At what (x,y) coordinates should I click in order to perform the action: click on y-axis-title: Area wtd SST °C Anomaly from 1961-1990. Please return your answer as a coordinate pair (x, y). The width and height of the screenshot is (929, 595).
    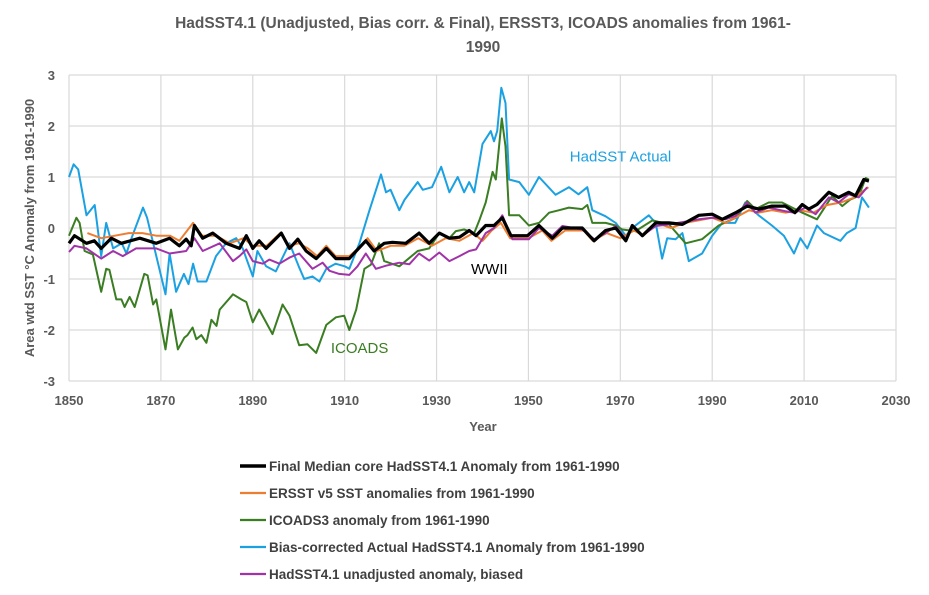
    Looking at the image, I should click on (29, 228).